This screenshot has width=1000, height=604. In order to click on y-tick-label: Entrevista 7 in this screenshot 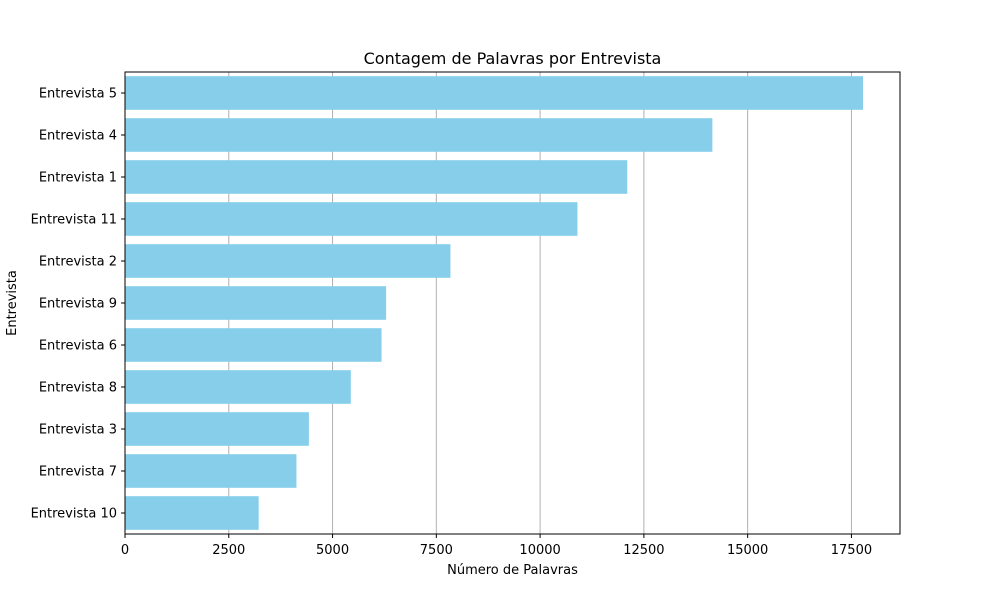, I will do `click(78, 472)`.